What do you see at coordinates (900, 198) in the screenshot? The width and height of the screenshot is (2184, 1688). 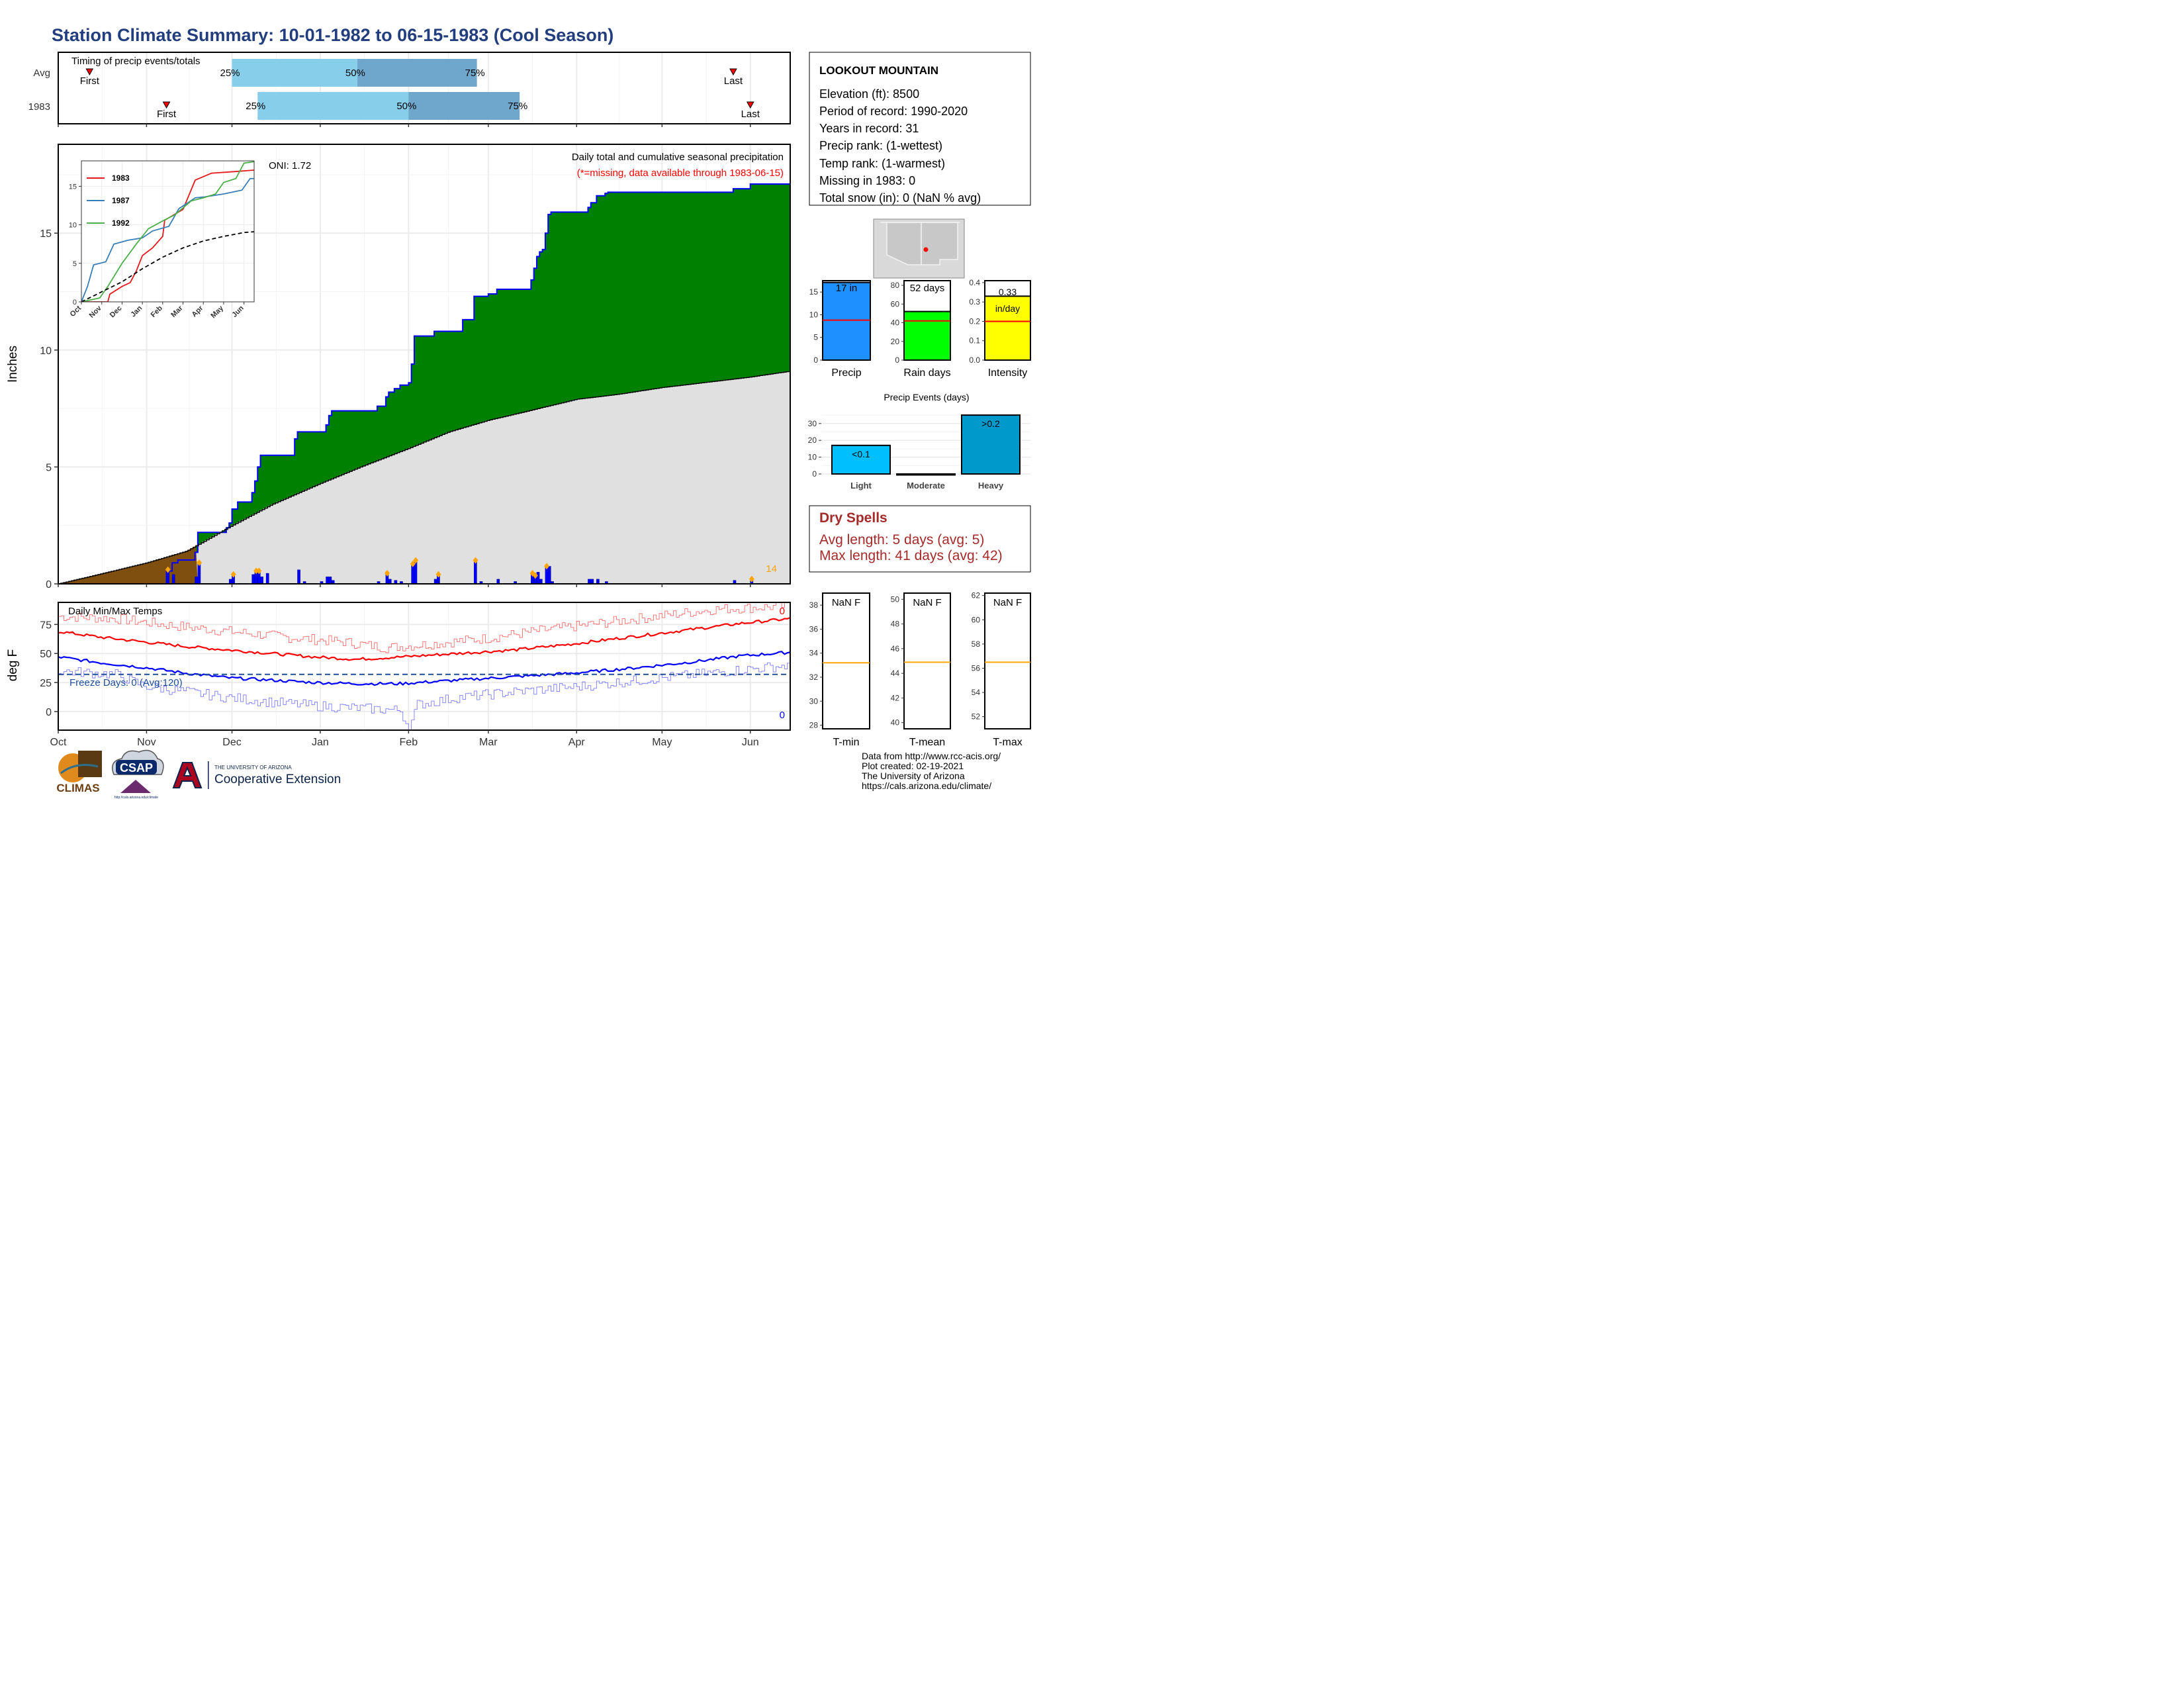 I see `station-snow: Total snow (in): 0 (NaN % avg)` at bounding box center [900, 198].